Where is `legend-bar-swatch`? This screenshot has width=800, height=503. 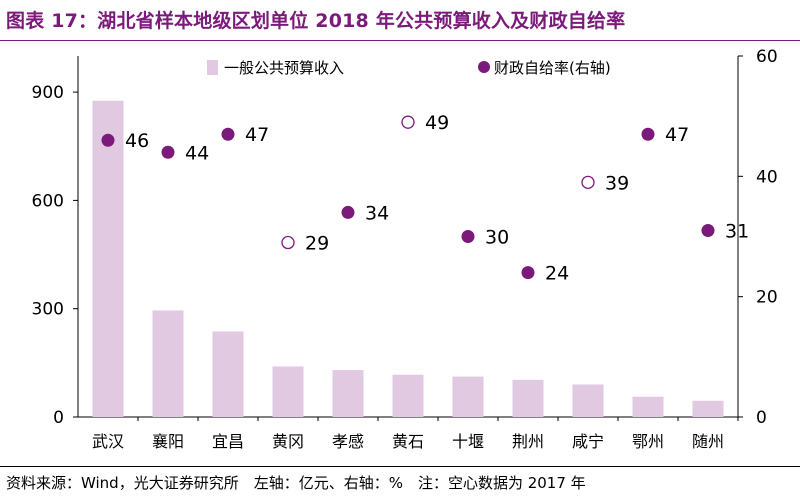
legend-bar-swatch is located at coordinates (212, 67).